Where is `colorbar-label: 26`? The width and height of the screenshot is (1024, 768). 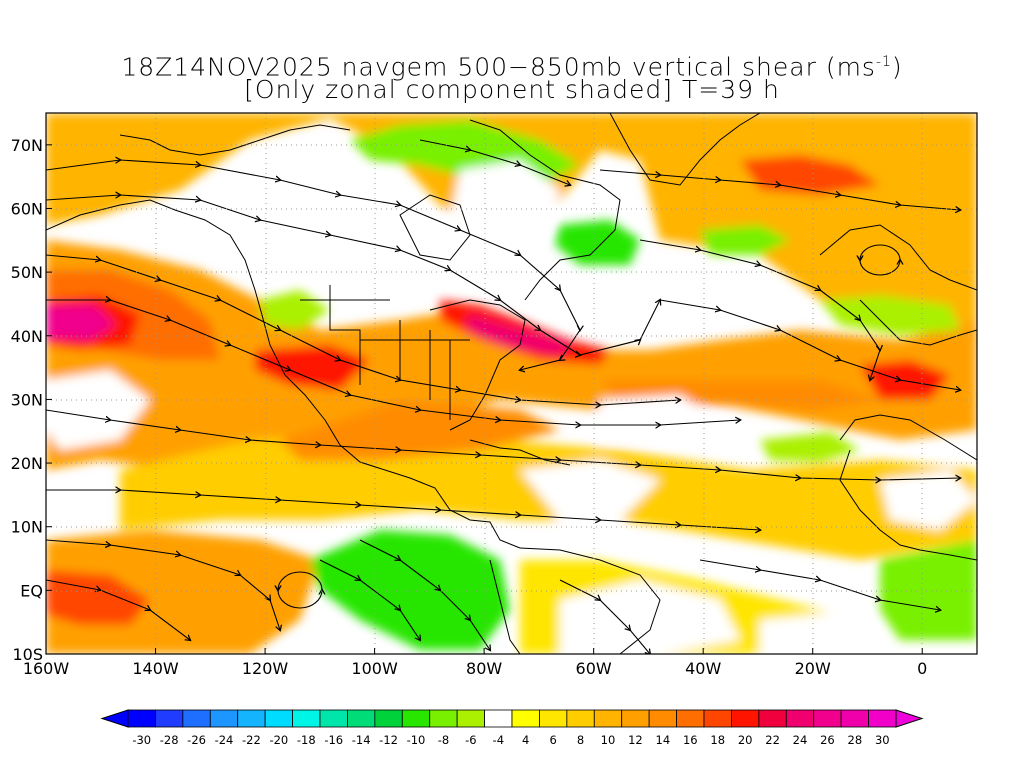 colorbar-label: 26 is located at coordinates (827, 740).